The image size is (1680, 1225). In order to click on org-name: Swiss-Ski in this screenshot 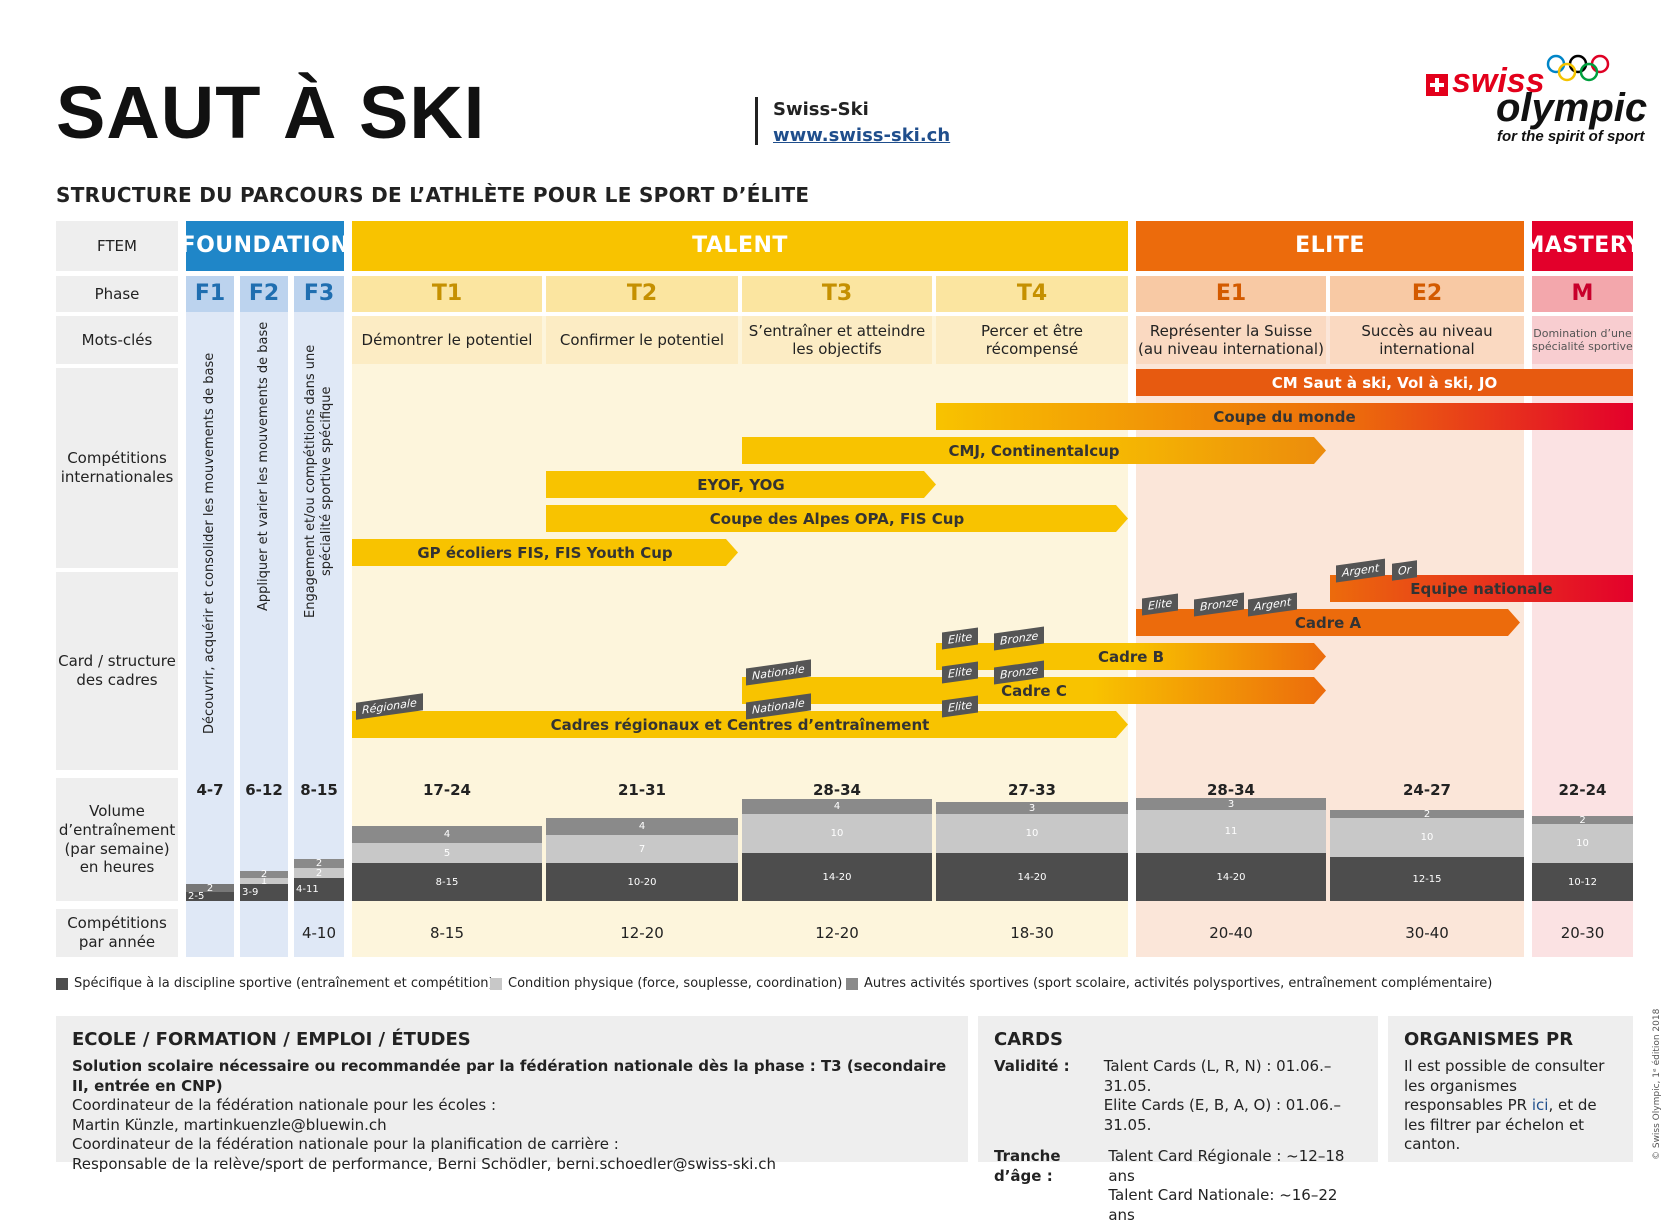, I will do `click(821, 109)`.